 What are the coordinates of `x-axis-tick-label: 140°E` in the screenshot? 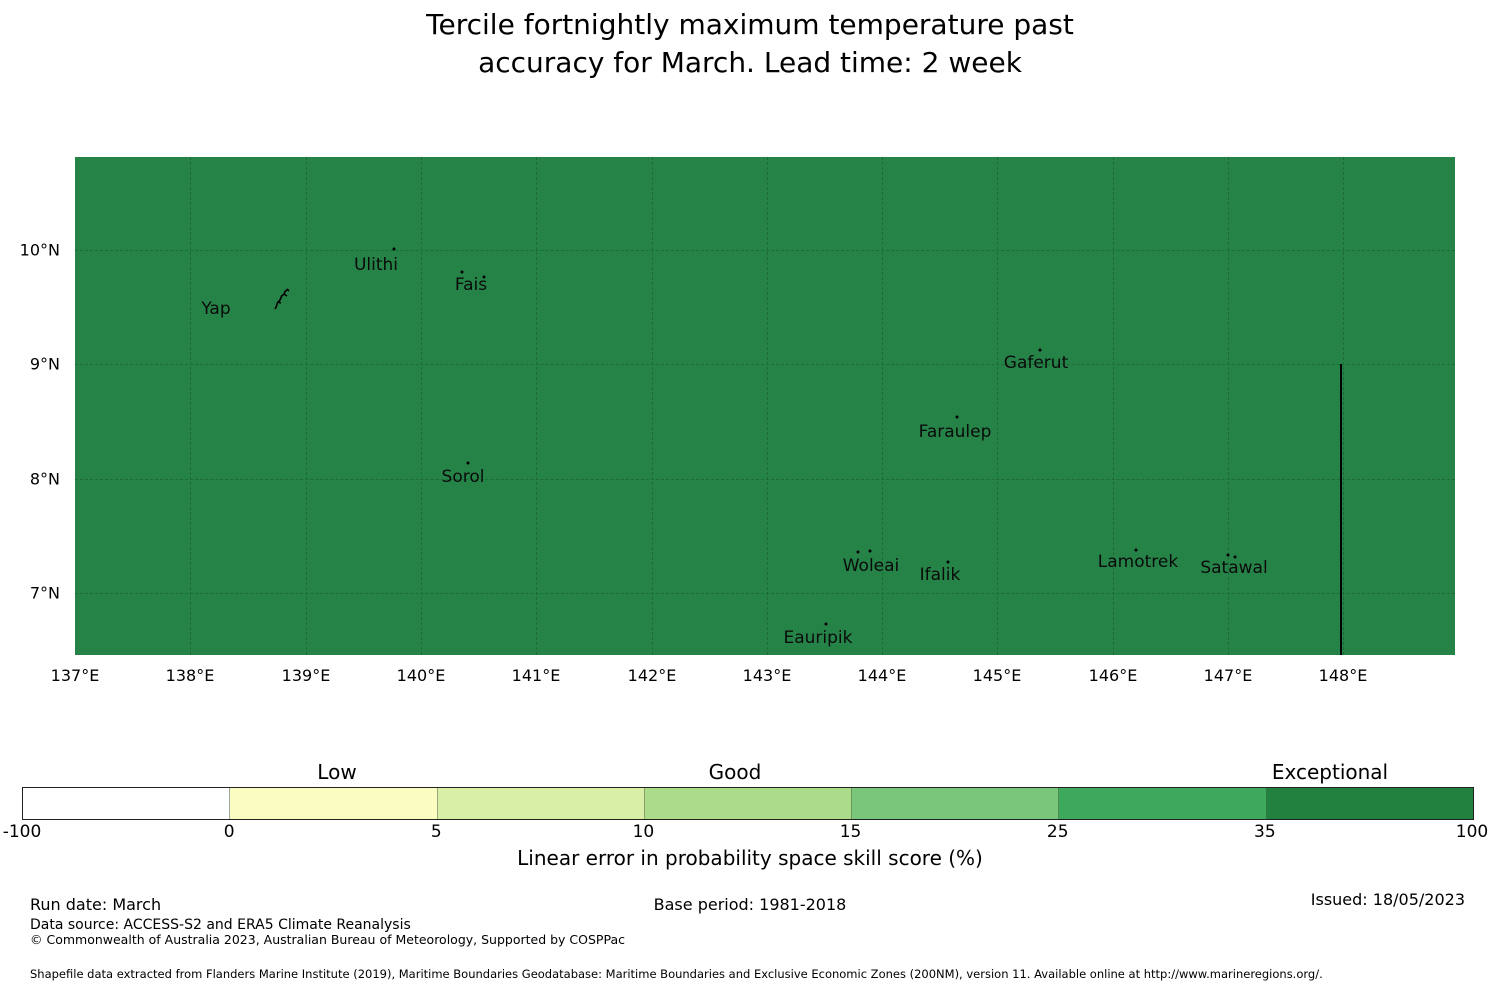 It's located at (421, 675).